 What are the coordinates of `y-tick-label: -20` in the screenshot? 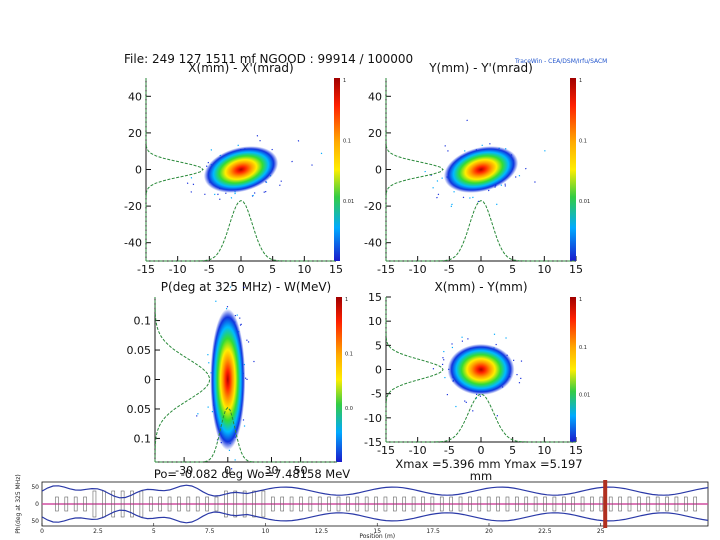 It's located at (373, 206).